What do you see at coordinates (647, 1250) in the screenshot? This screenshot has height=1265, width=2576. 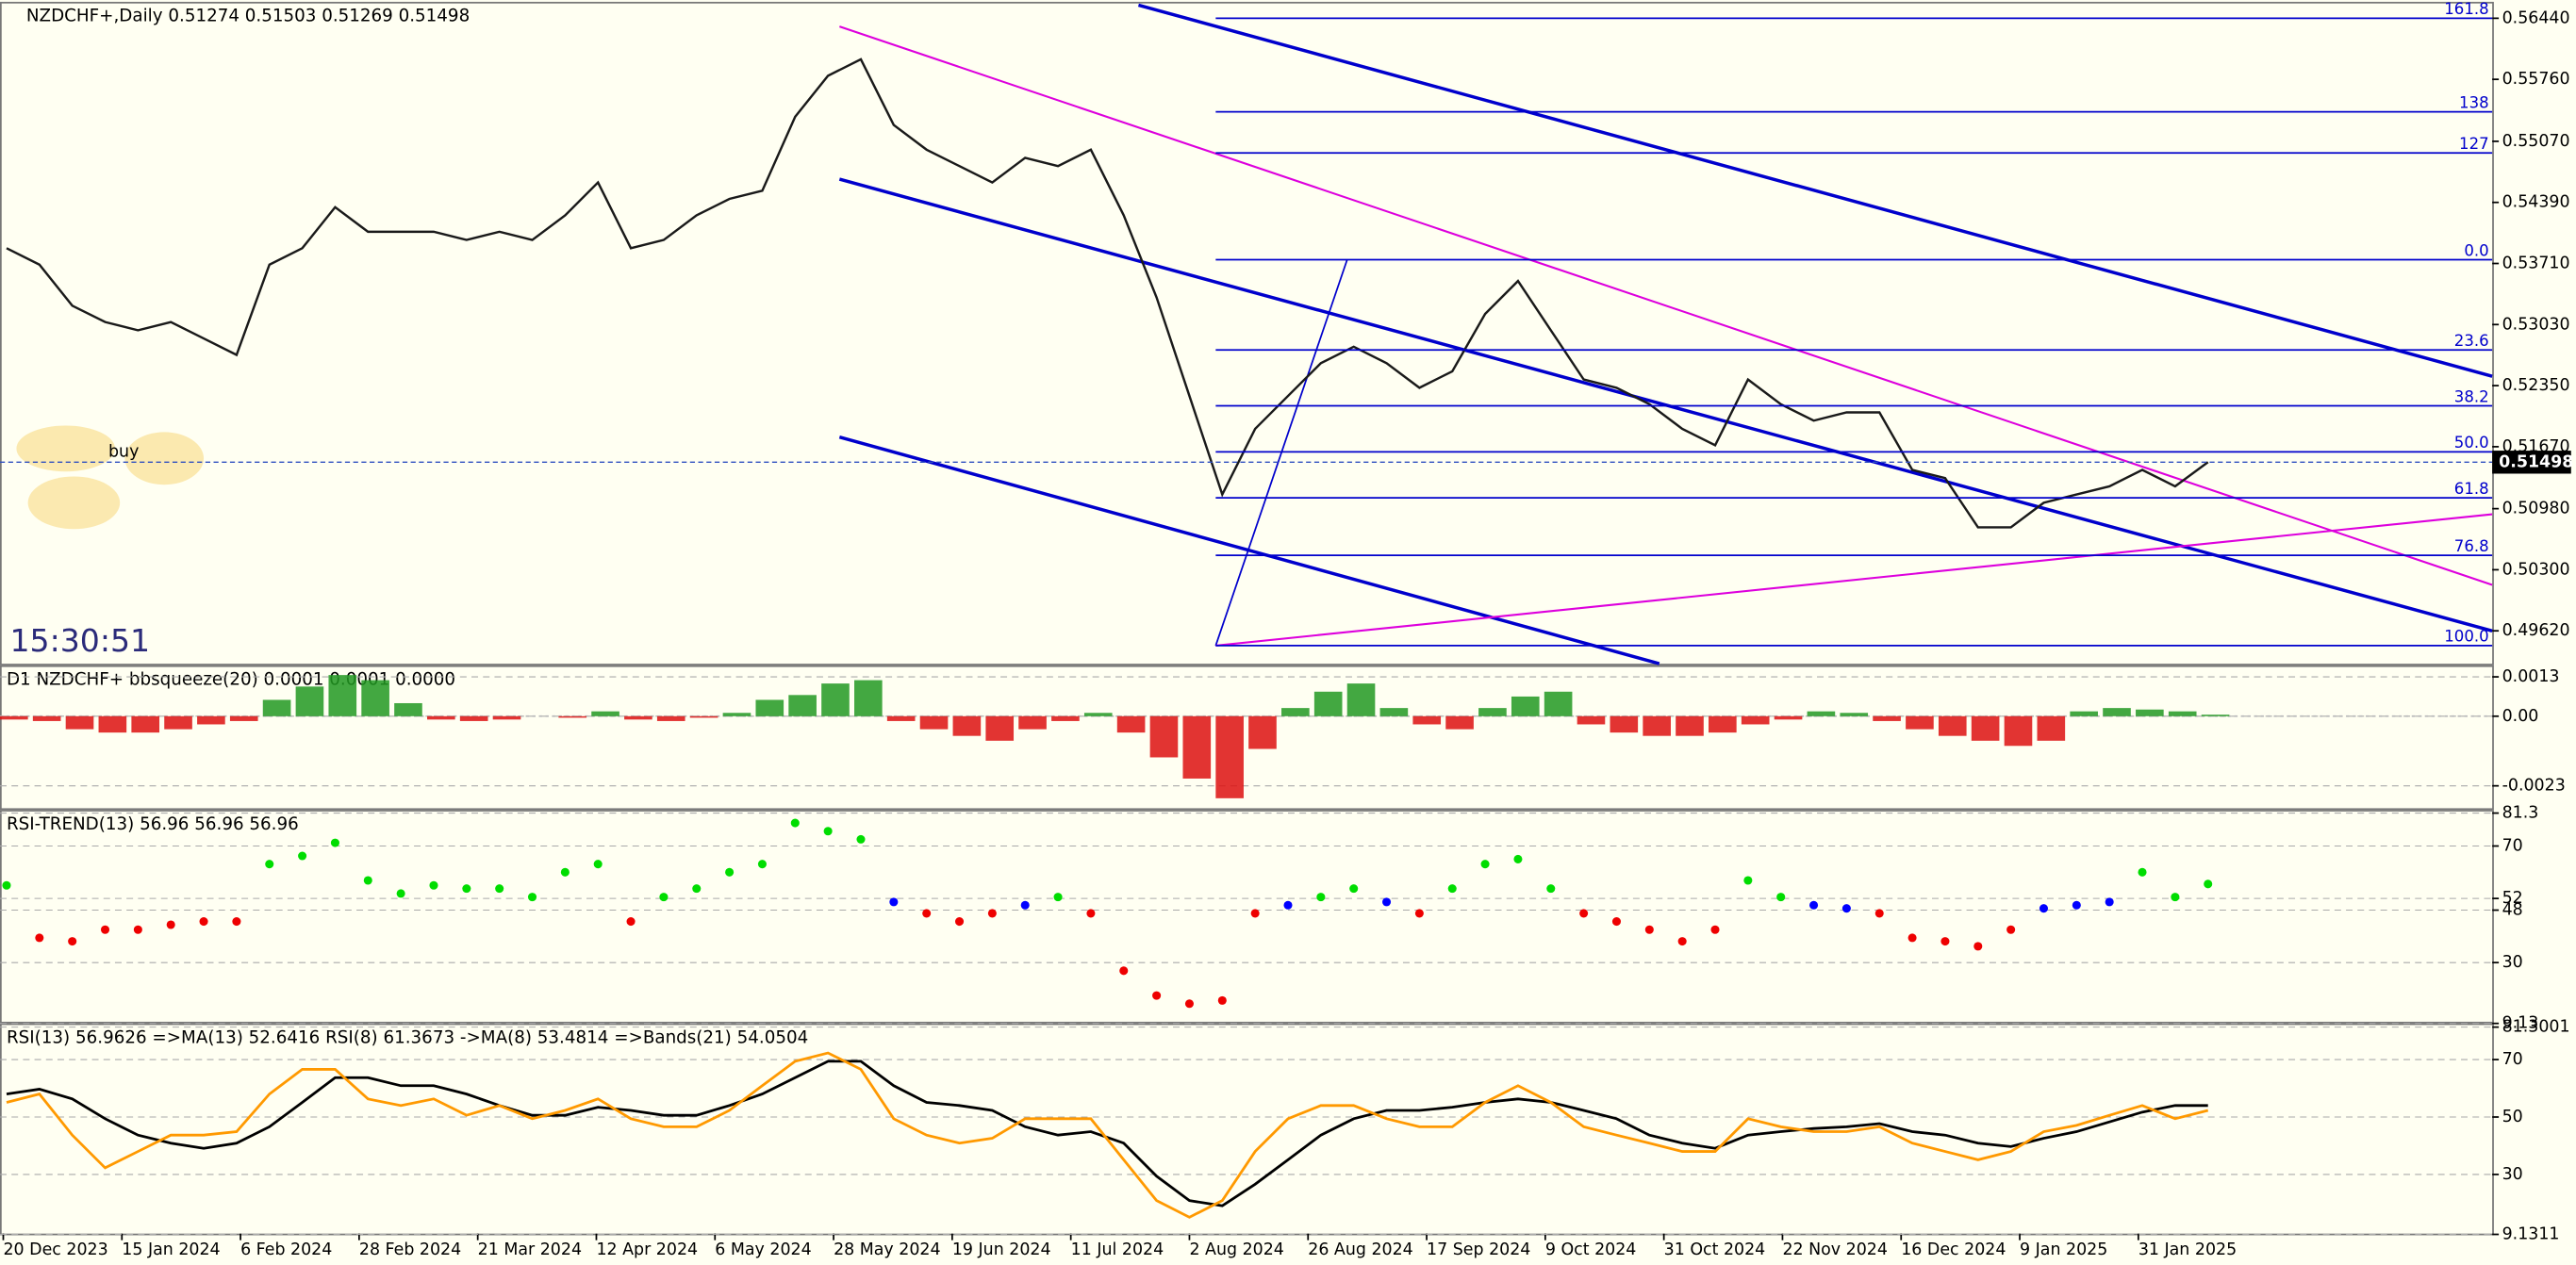 I see `x-tick-label: 12 Apr 2024` at bounding box center [647, 1250].